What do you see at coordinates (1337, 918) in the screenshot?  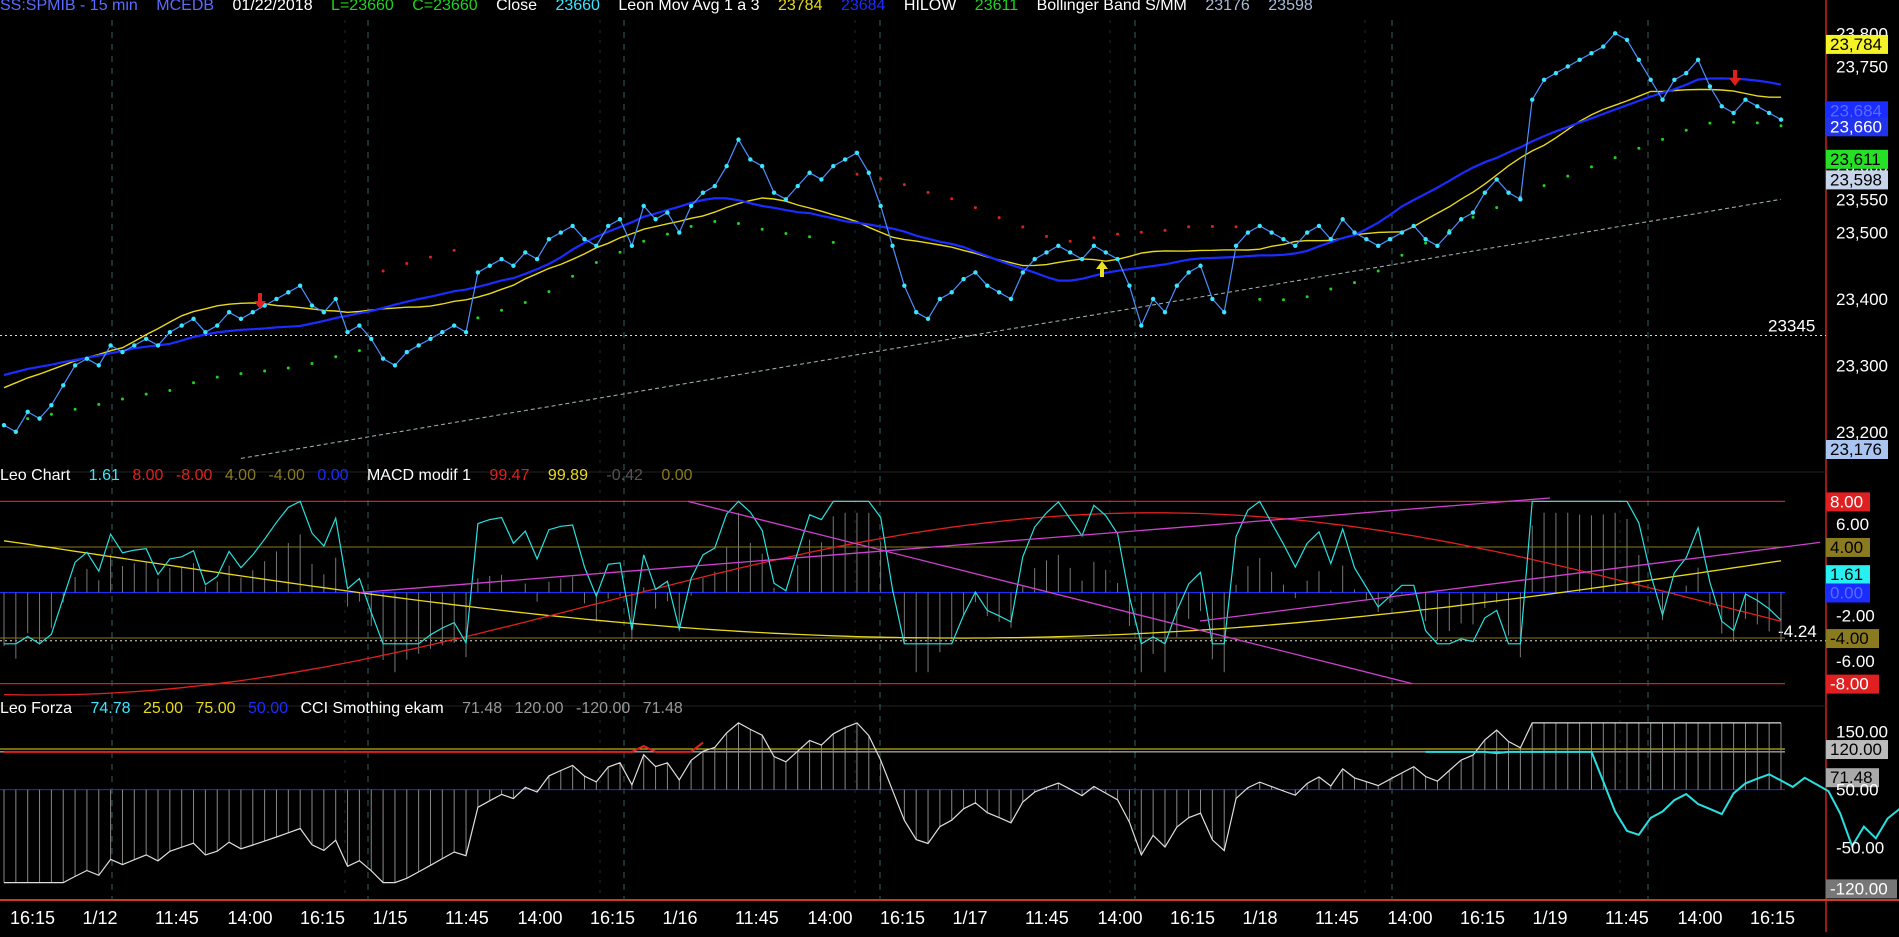 I see `x-tick-18: 11:45` at bounding box center [1337, 918].